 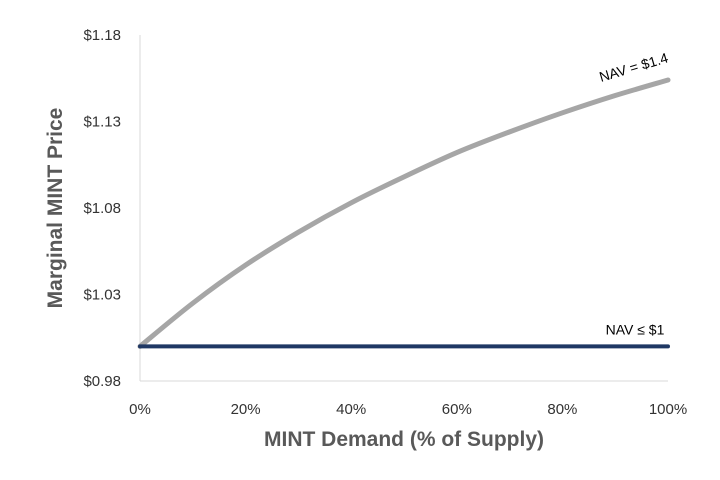 What do you see at coordinates (102, 35) in the screenshot?
I see `y-tick-label: $1.18` at bounding box center [102, 35].